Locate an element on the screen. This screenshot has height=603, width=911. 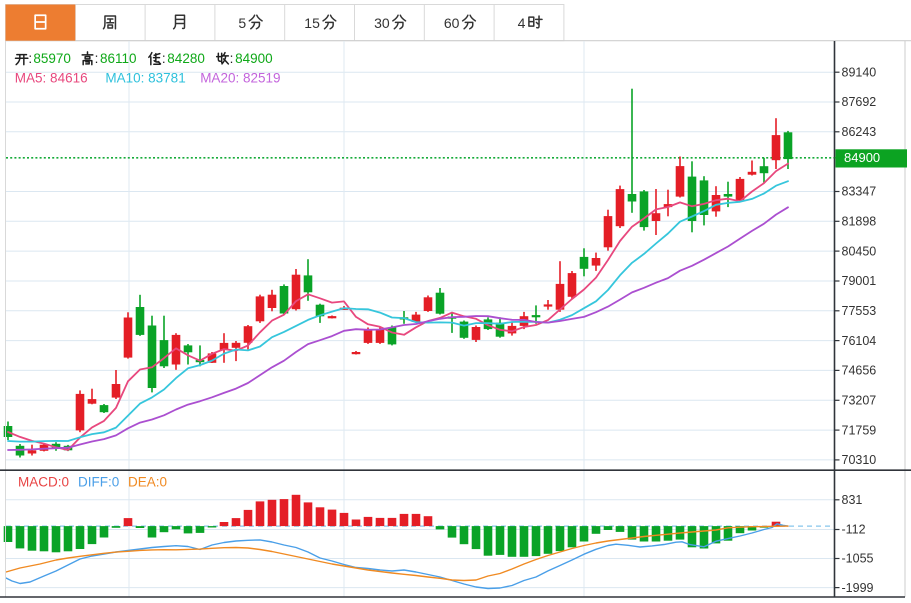
svg-text: 71759 is located at coordinates (859, 430).